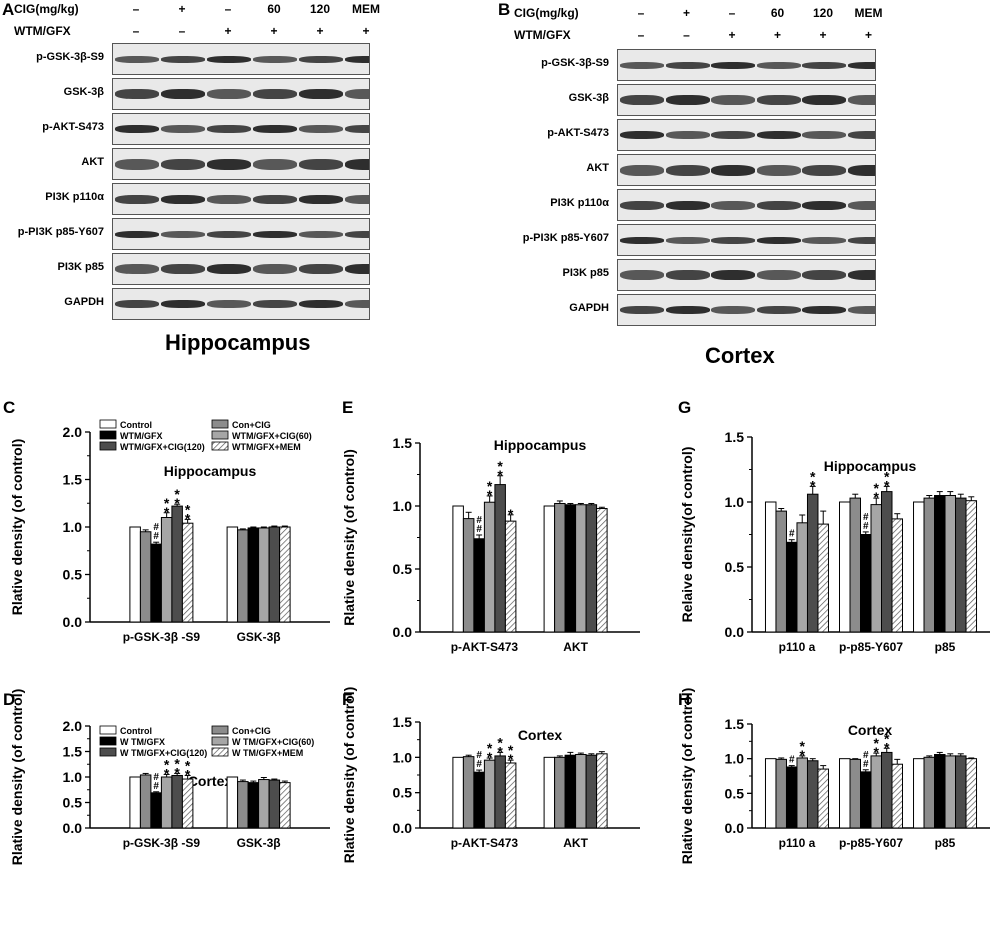 This screenshot has height=934, width=1000. Describe the element at coordinates (60, 232) in the screenshot. I see `blot-row-label: p-PI3K p85-Y607` at that location.